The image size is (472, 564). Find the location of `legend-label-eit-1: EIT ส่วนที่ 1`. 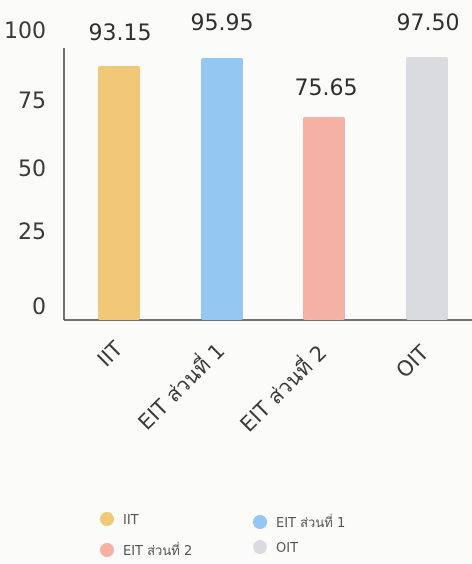

legend-label-eit-1: EIT ส่วนที่ 1 is located at coordinates (311, 523).